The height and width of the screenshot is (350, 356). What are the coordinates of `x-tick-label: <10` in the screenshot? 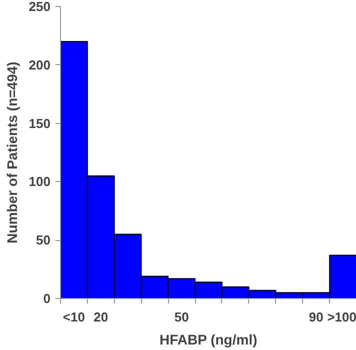 It's located at (73, 317).